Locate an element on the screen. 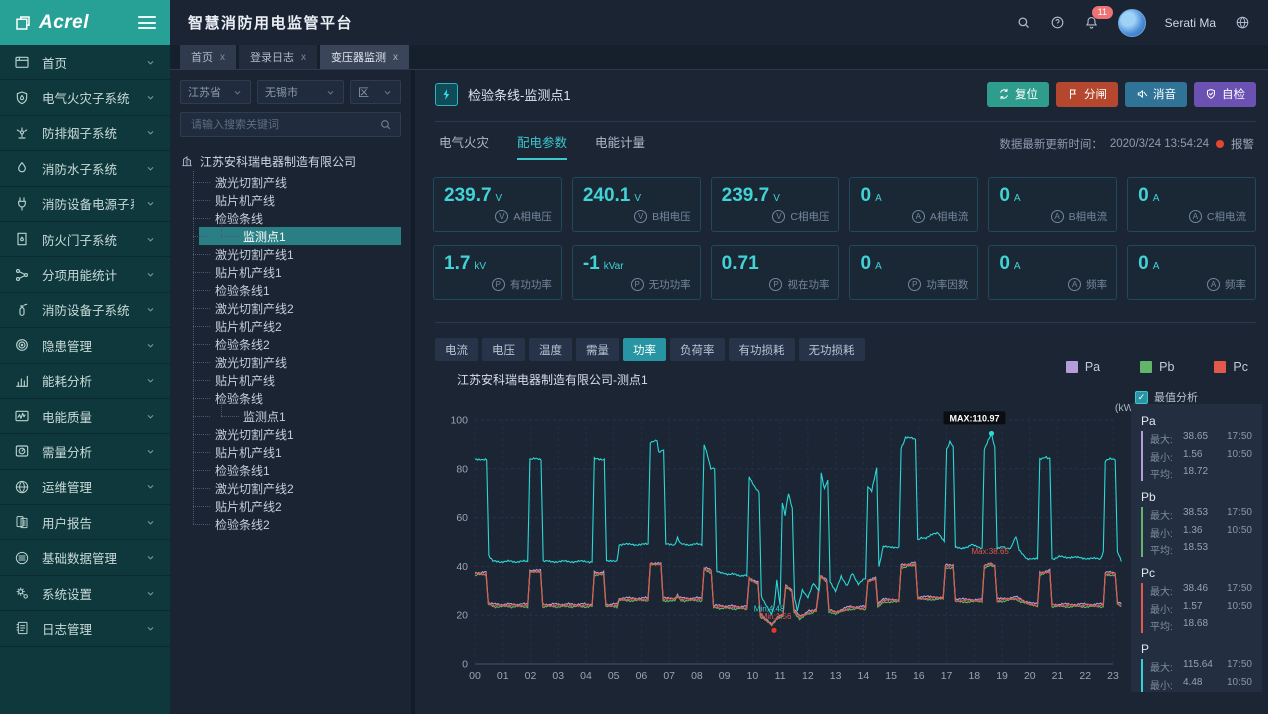 This screenshot has height=714, width=1268. svg-text: 02 is located at coordinates (531, 676).